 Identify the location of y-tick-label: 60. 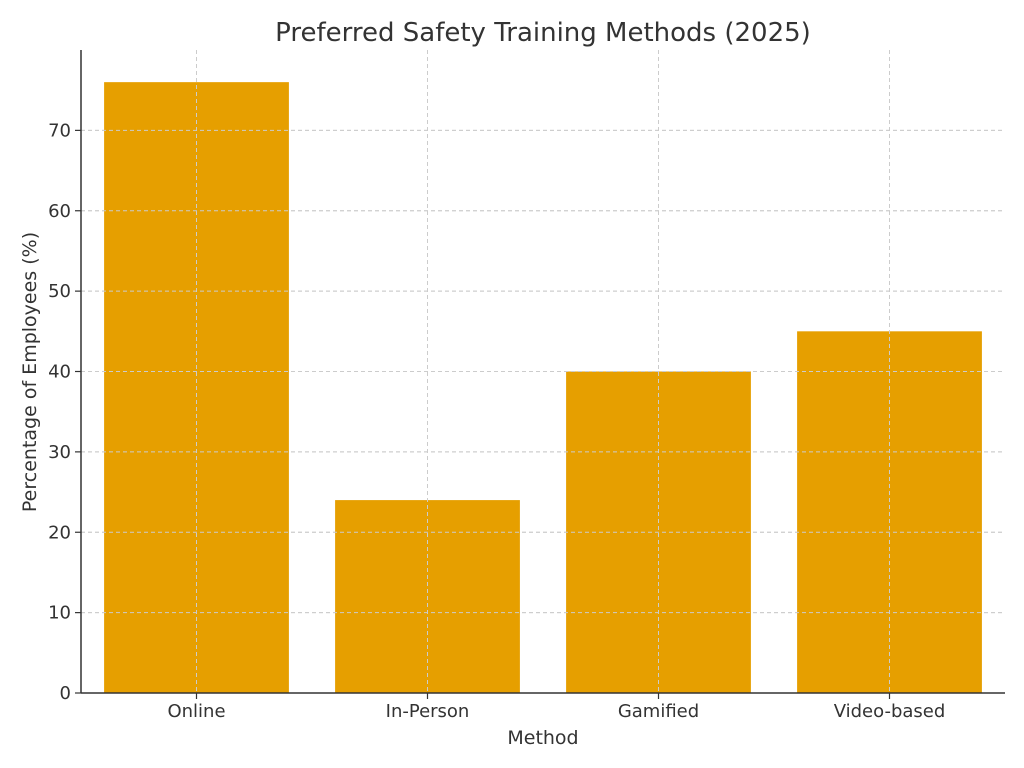
(59, 211).